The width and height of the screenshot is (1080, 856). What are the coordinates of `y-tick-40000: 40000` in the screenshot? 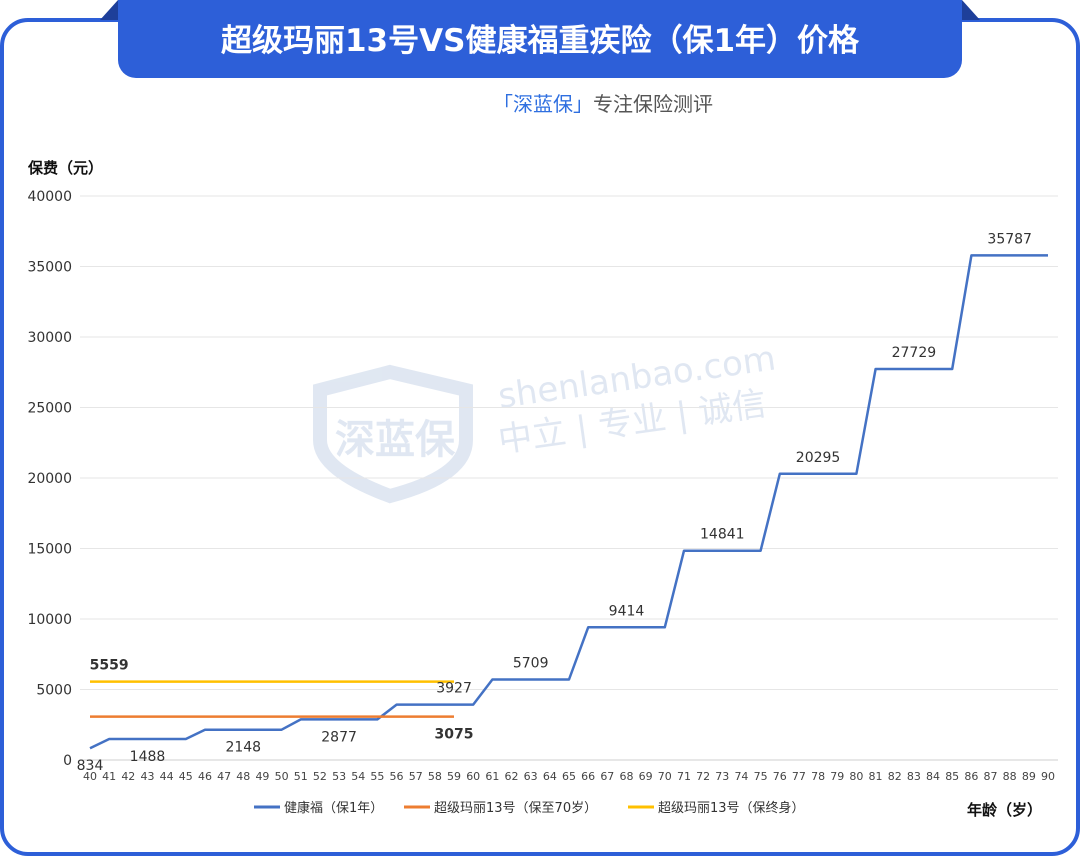 It's located at (49, 197).